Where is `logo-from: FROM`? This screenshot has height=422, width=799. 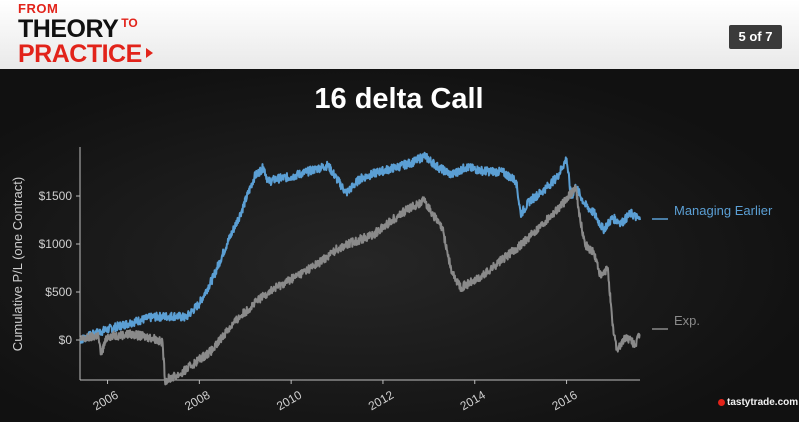
logo-from: FROM is located at coordinates (38, 8).